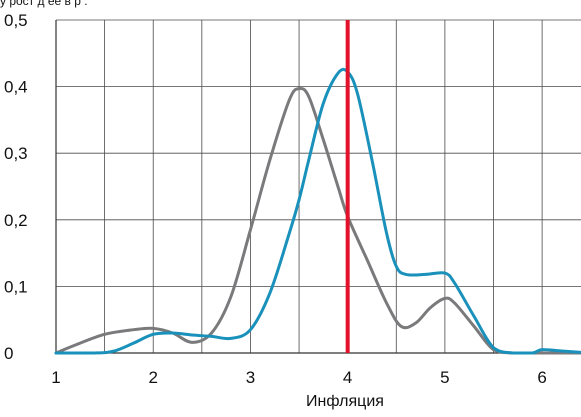 The image size is (581, 417). Describe the element at coordinates (55, 377) in the screenshot. I see `x-tick-label: 1` at that location.